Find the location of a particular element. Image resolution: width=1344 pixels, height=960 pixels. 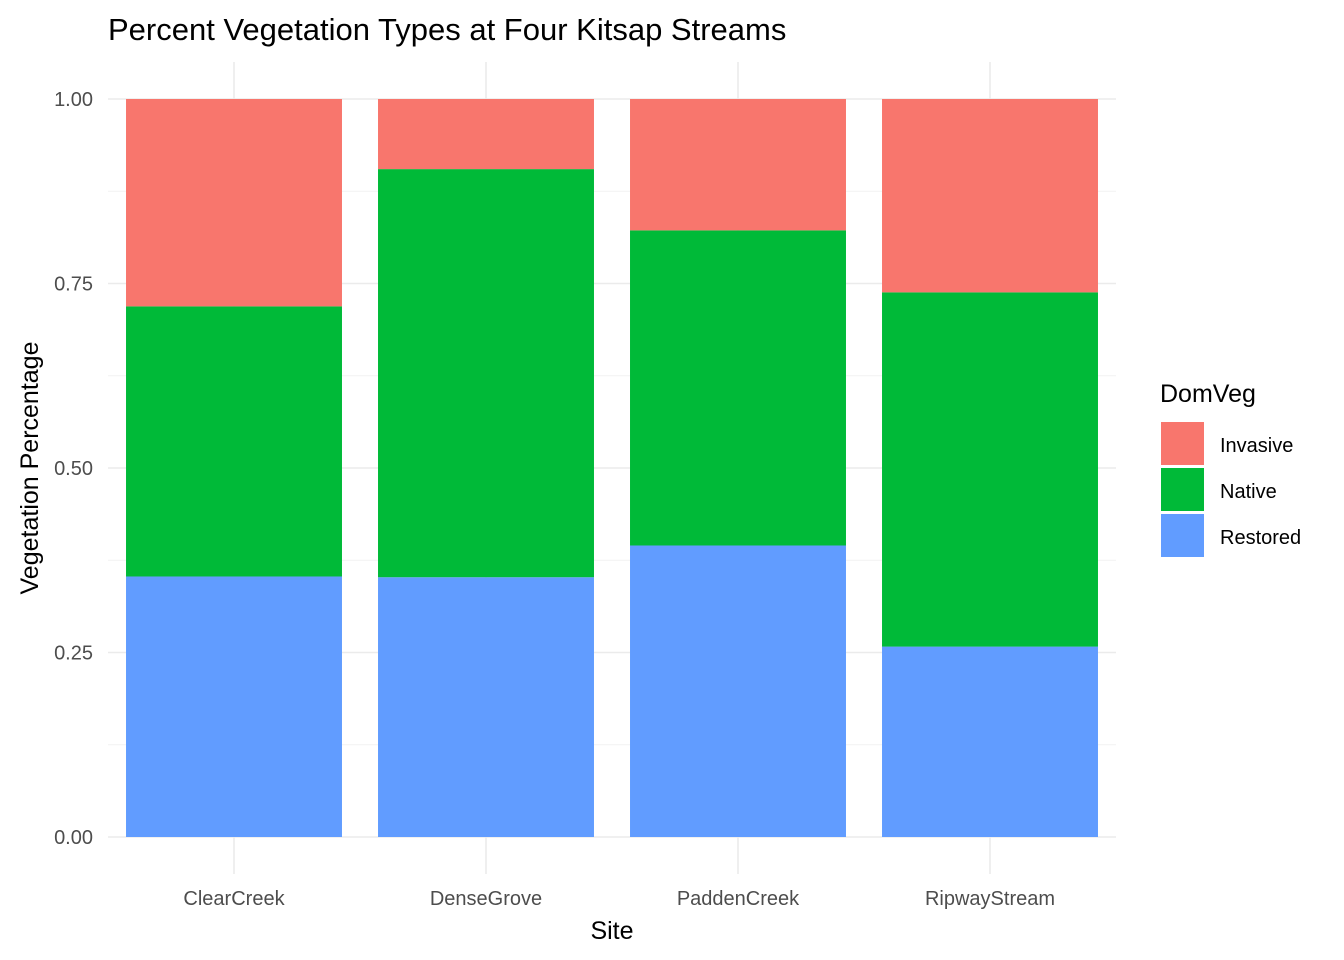

x-tick-label: DenseGrove is located at coordinates (486, 899).